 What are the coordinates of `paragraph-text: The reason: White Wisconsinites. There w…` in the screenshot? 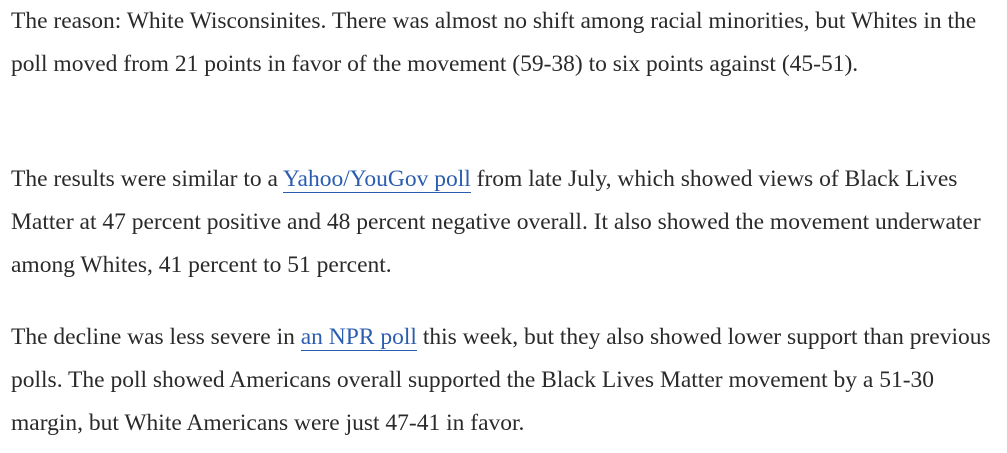 It's located at (494, 42).